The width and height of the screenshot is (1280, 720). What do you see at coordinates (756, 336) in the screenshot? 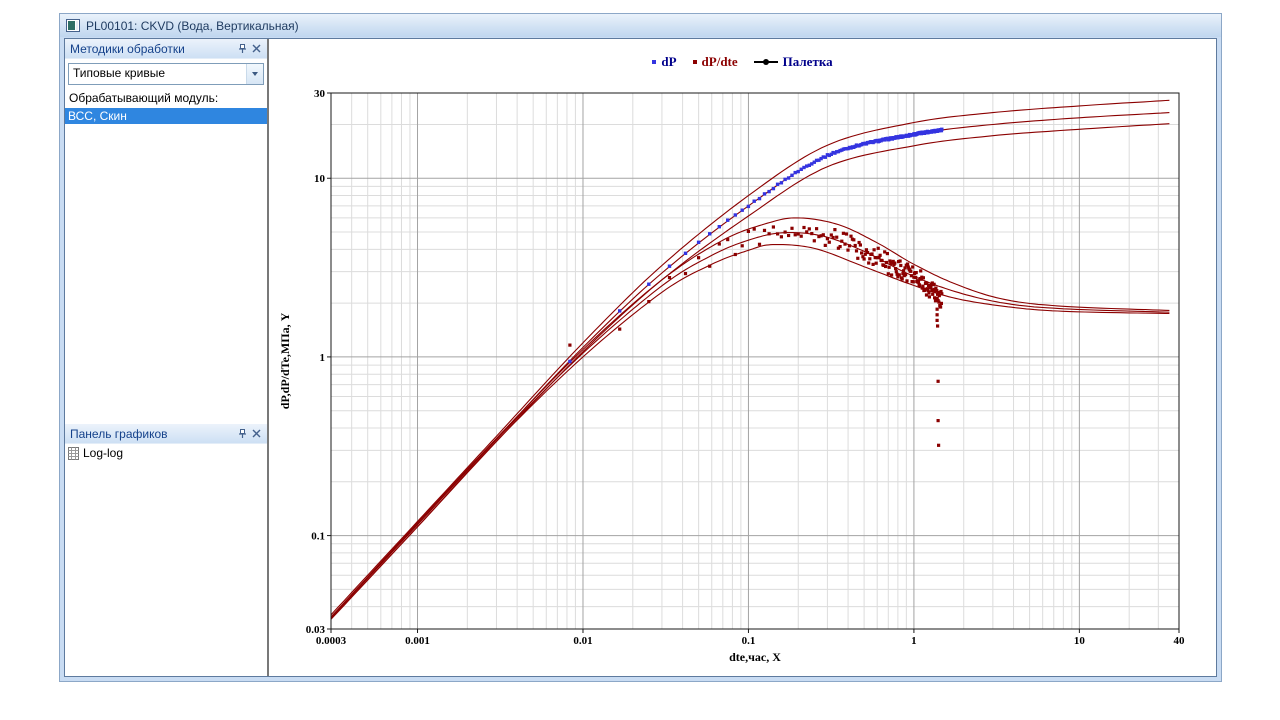
I see `dpdte-points` at bounding box center [756, 336].